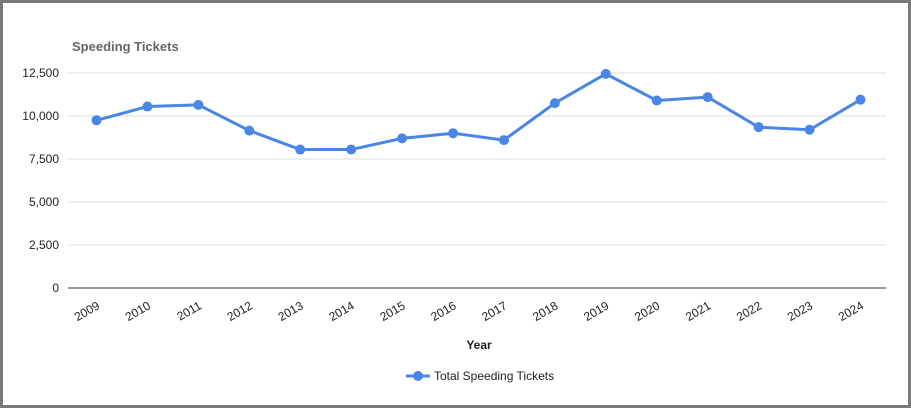 The image size is (911, 408). What do you see at coordinates (125, 46) in the screenshot?
I see `chart-title: Speeding Tickets` at bounding box center [125, 46].